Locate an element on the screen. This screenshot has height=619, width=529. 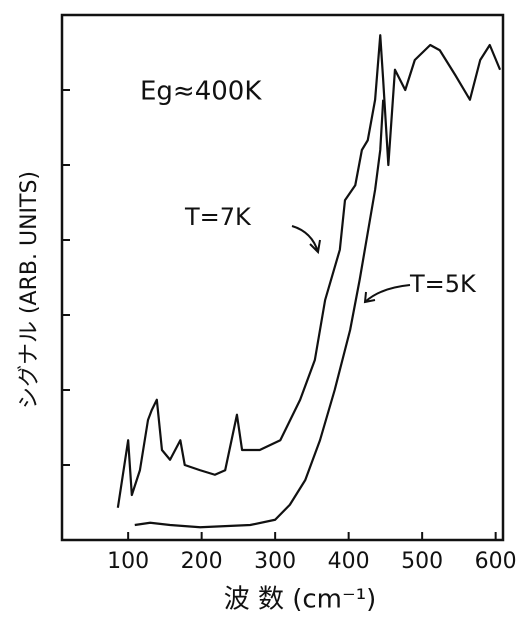
x-axis-label: 波 数 (cm⁻¹) is located at coordinates (300, 600).